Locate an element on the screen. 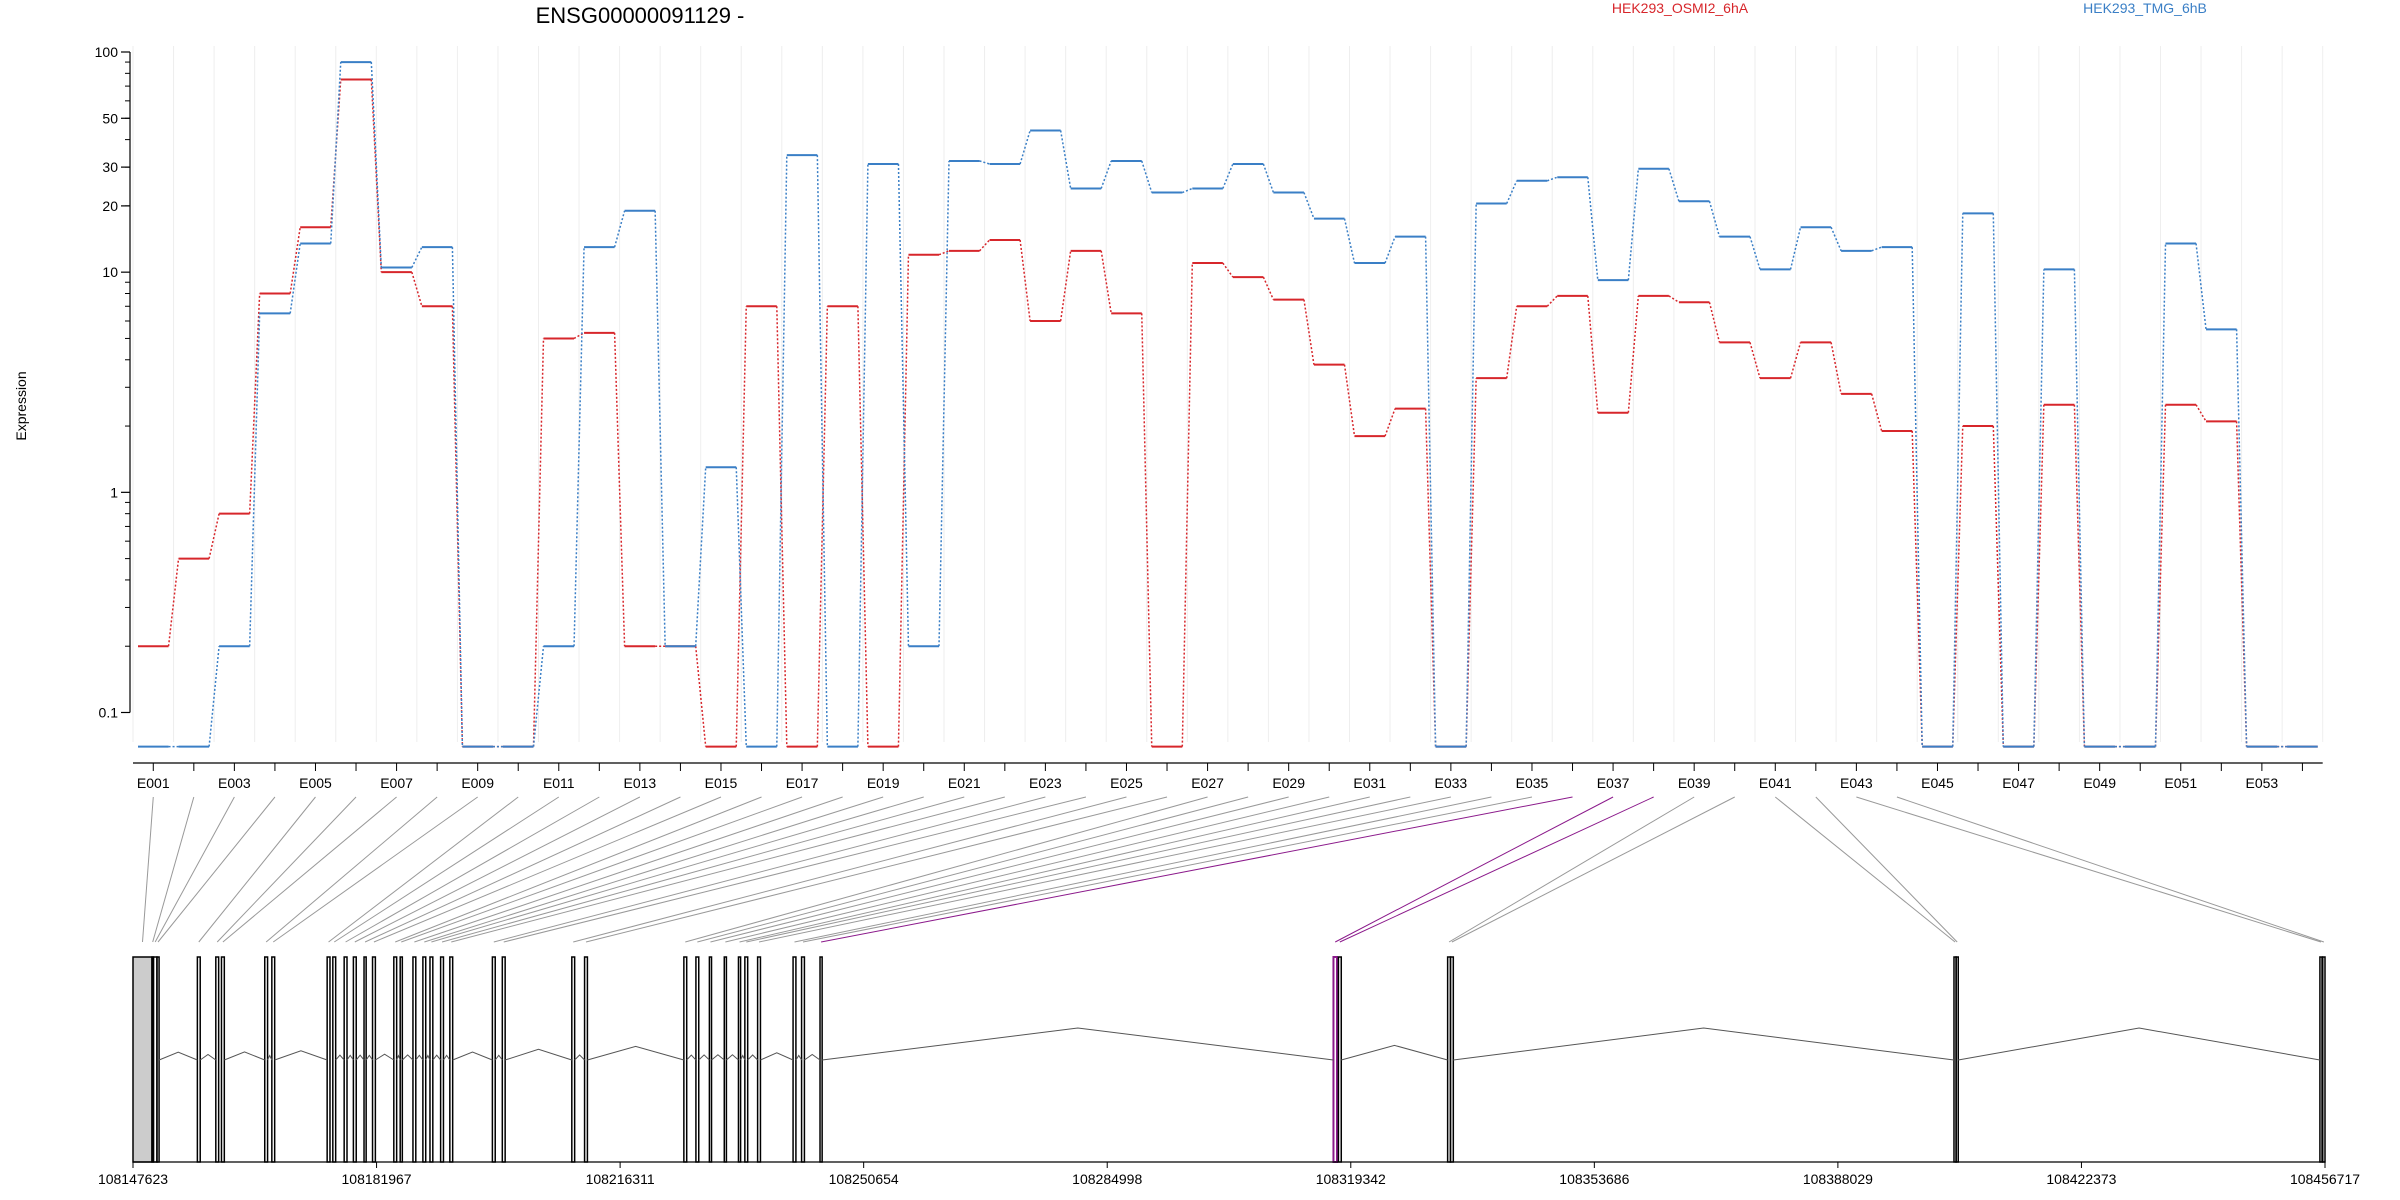  genomic-tick-label: 108319342 is located at coordinates (1351, 1179).